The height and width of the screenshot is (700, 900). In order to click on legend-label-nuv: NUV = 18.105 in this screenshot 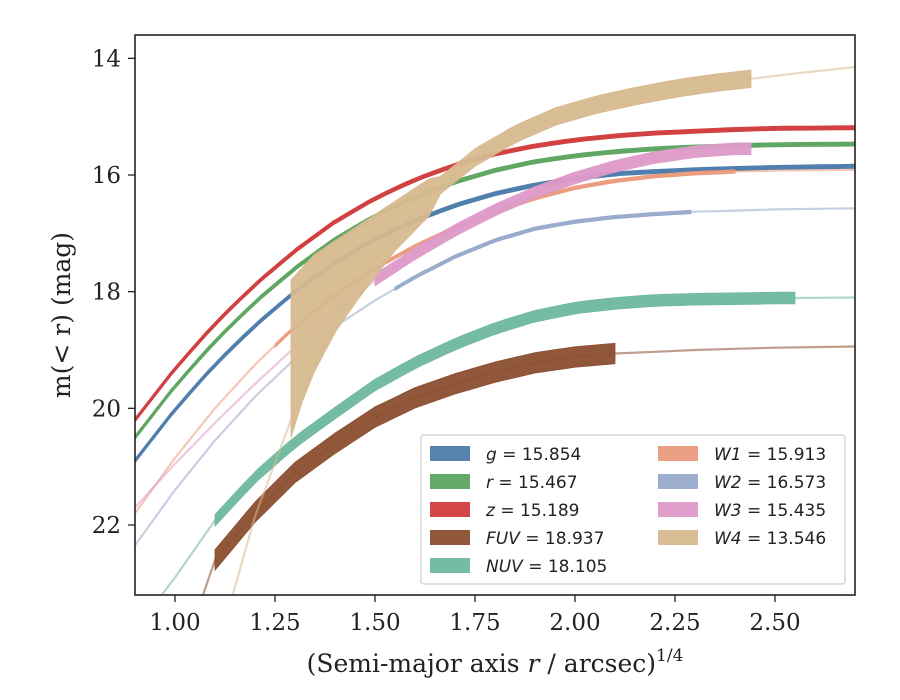, I will do `click(546, 567)`.